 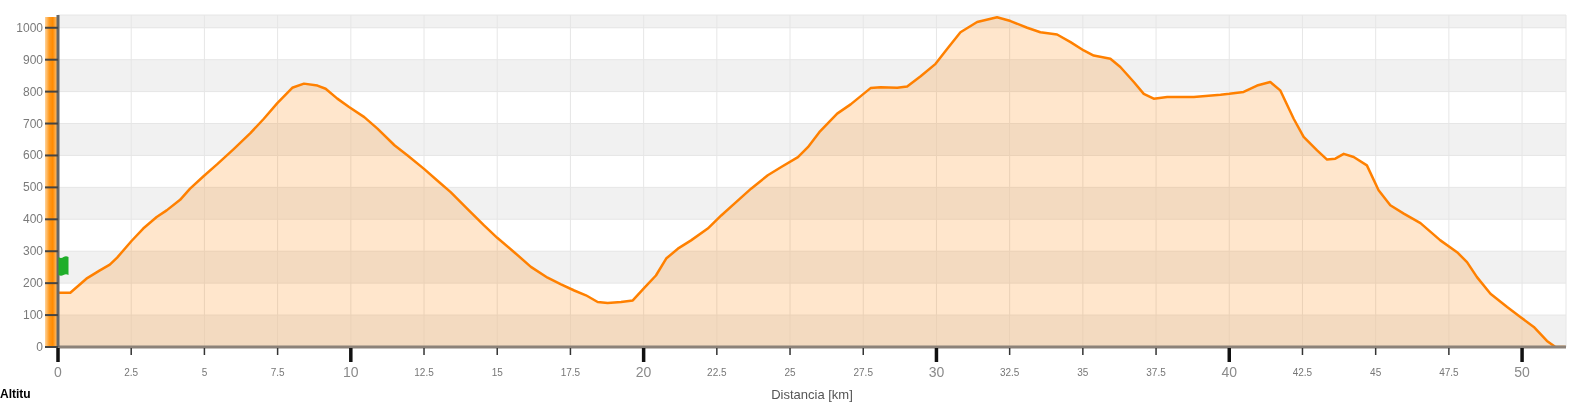 I want to click on y-tick-label: 1000, so click(x=30, y=27).